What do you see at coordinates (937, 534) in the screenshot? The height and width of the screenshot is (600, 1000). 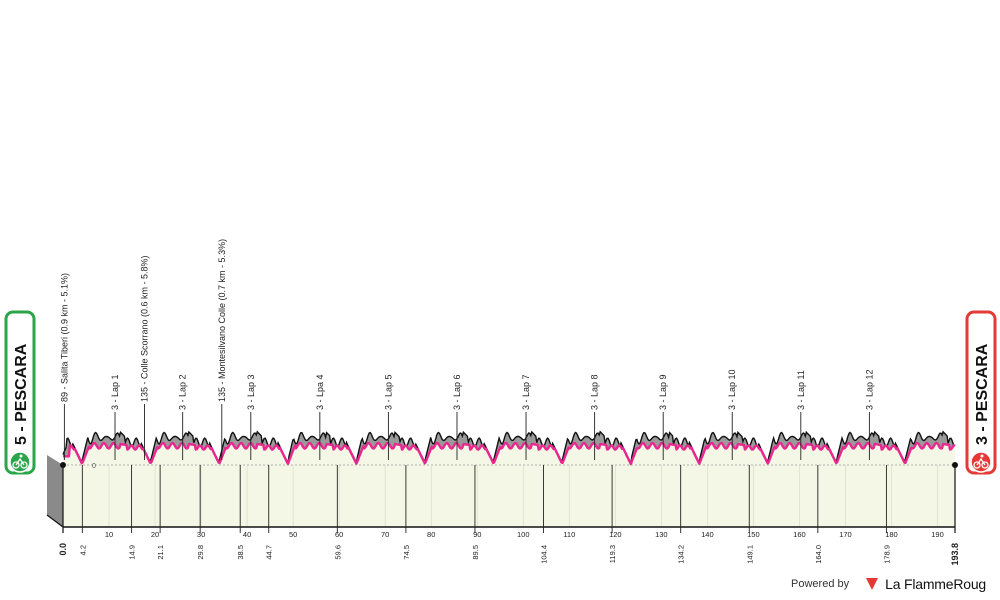 I see `x-tick-label: 190` at bounding box center [937, 534].